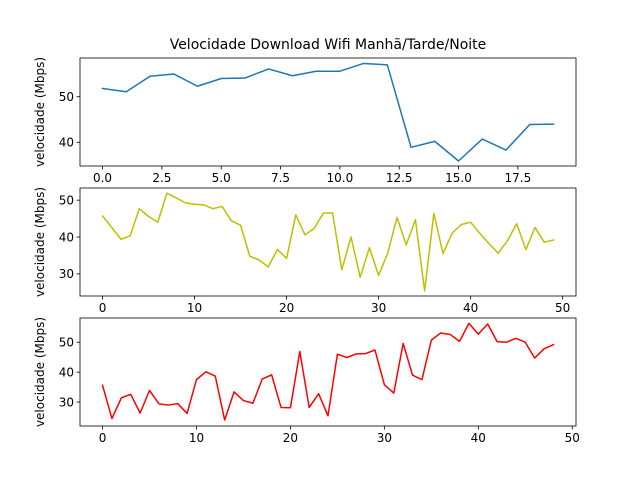  What do you see at coordinates (280, 178) in the screenshot?
I see `x-tick-label: 7.5` at bounding box center [280, 178].